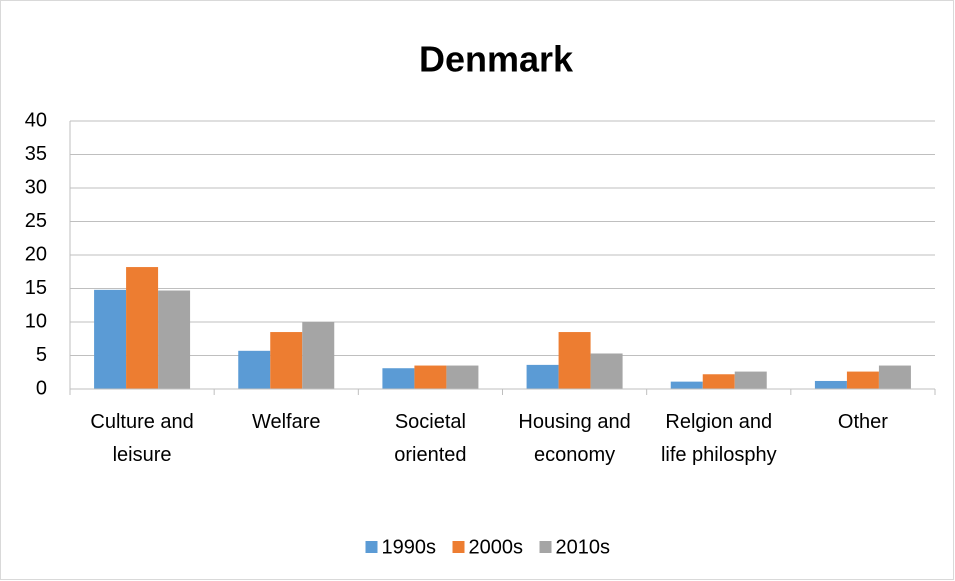 The width and height of the screenshot is (955, 581). I want to click on y-tick-label: 40, so click(36, 120).